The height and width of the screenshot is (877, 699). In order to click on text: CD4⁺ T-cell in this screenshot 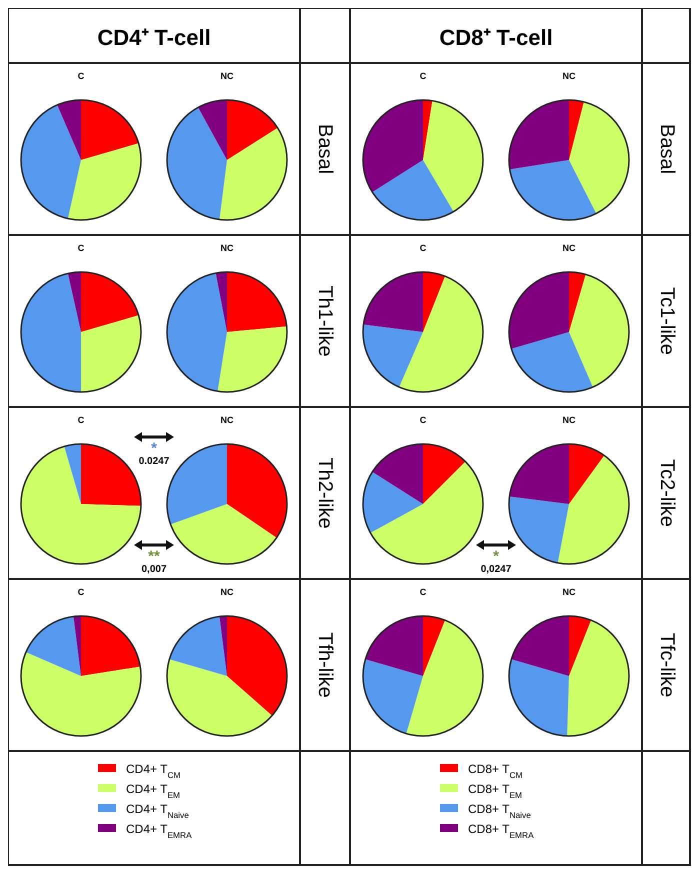, I will do `click(154, 37)`.